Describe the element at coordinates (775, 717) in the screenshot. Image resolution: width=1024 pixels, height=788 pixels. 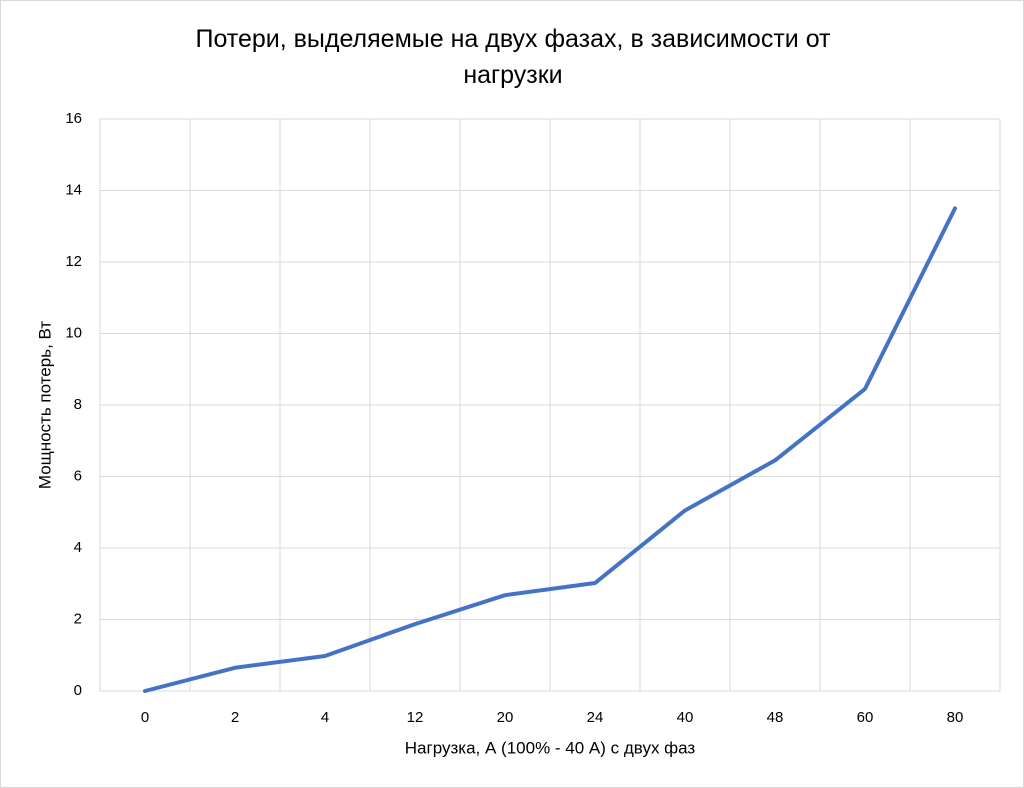
I see `x-tick-label: 48` at that location.